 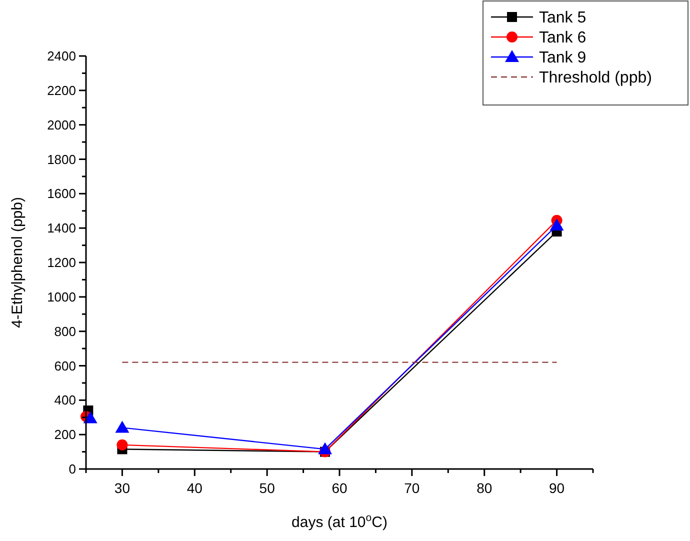 What do you see at coordinates (194, 488) in the screenshot?
I see `x-tick-label: 40` at bounding box center [194, 488].